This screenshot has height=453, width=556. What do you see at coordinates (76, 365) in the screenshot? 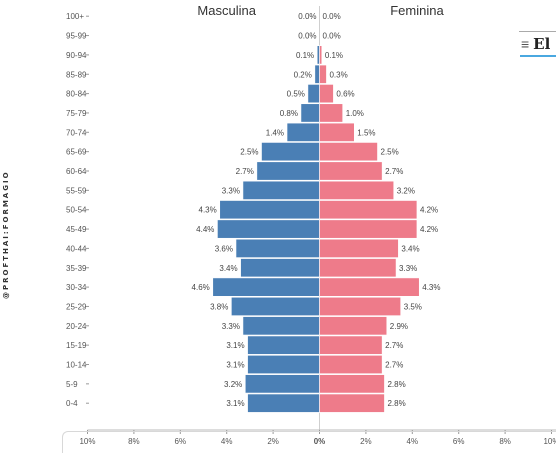
I see `age-label: 10-14` at bounding box center [76, 365].